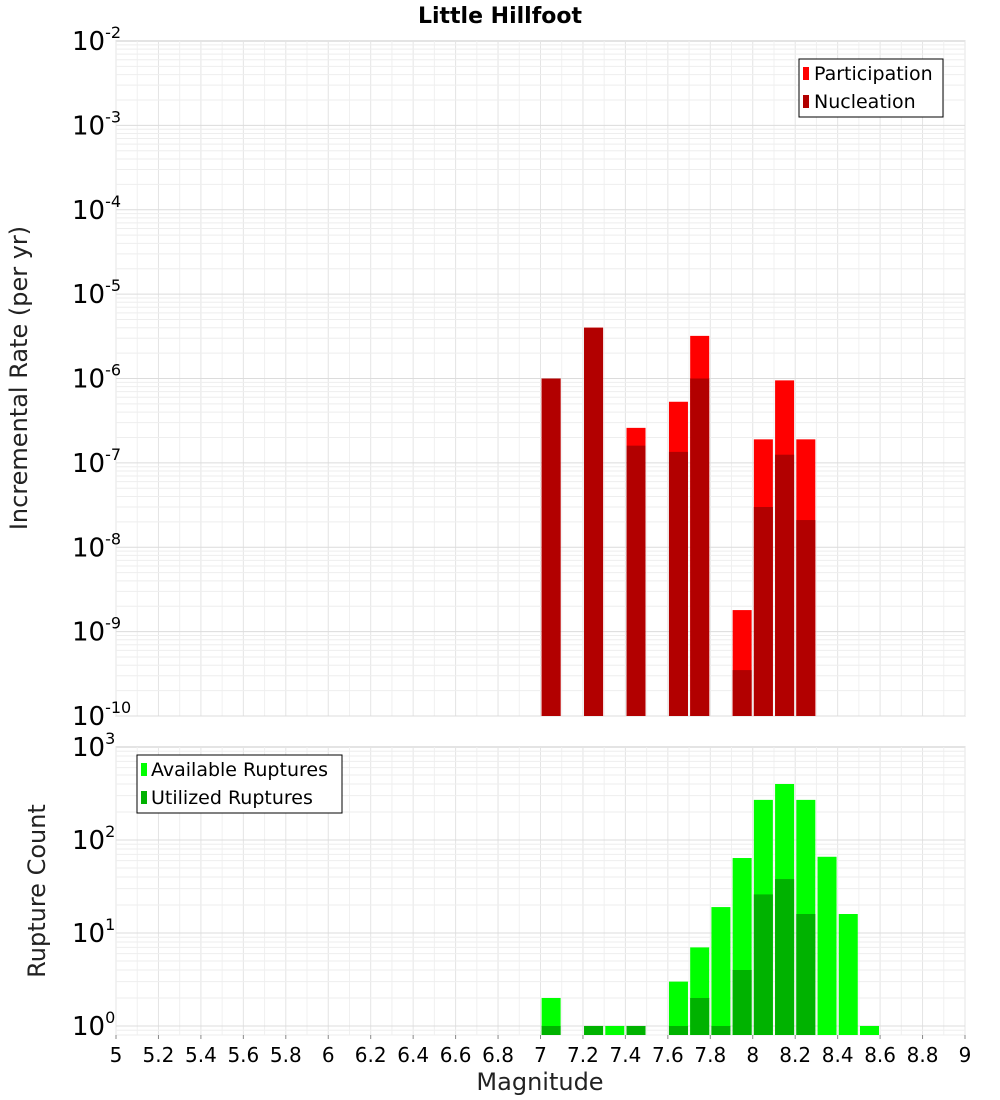 The image size is (1000, 1100). Describe the element at coordinates (625, 1055) in the screenshot. I see `x-tick-label: 7.4` at that location.